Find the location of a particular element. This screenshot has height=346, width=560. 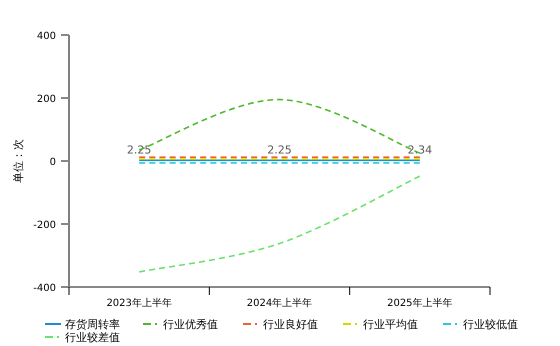

data-label: 2.25 is located at coordinates (279, 149).